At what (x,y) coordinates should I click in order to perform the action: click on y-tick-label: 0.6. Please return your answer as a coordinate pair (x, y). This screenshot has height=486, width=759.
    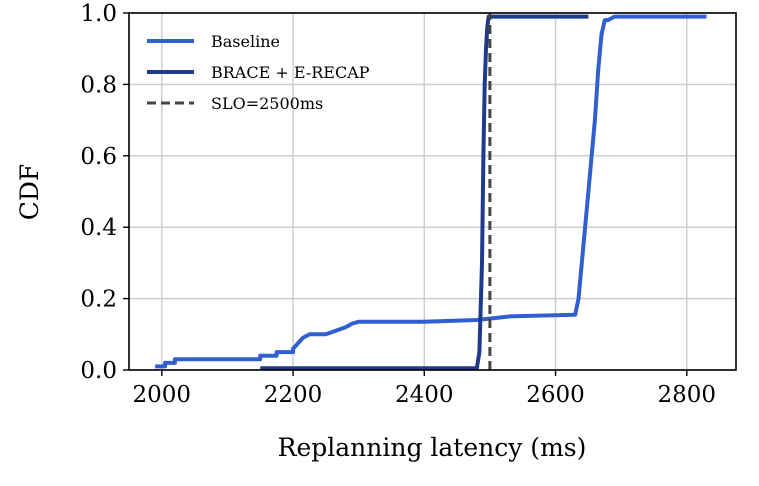
    Looking at the image, I should click on (98, 157).